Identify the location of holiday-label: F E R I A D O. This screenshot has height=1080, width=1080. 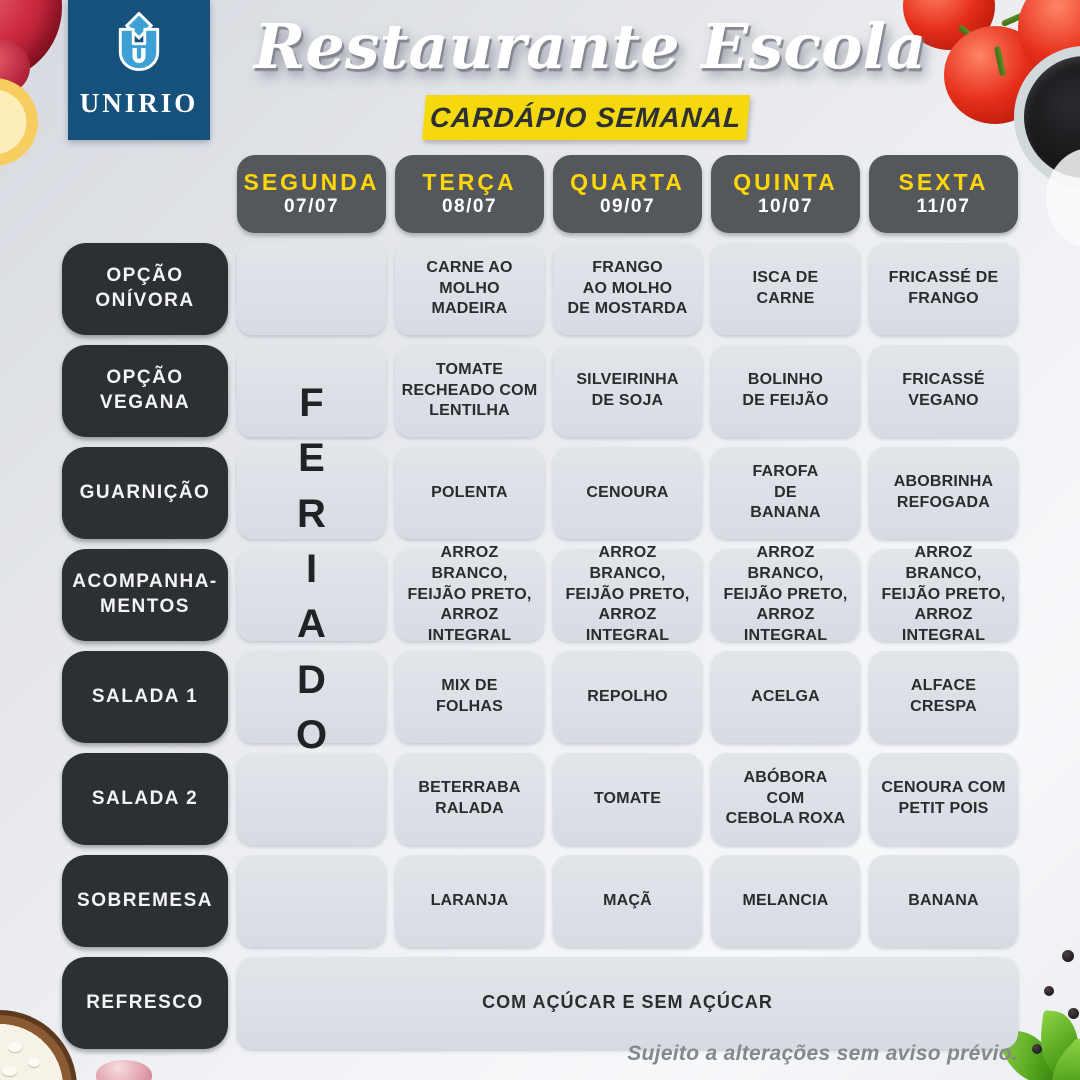
(311, 569).